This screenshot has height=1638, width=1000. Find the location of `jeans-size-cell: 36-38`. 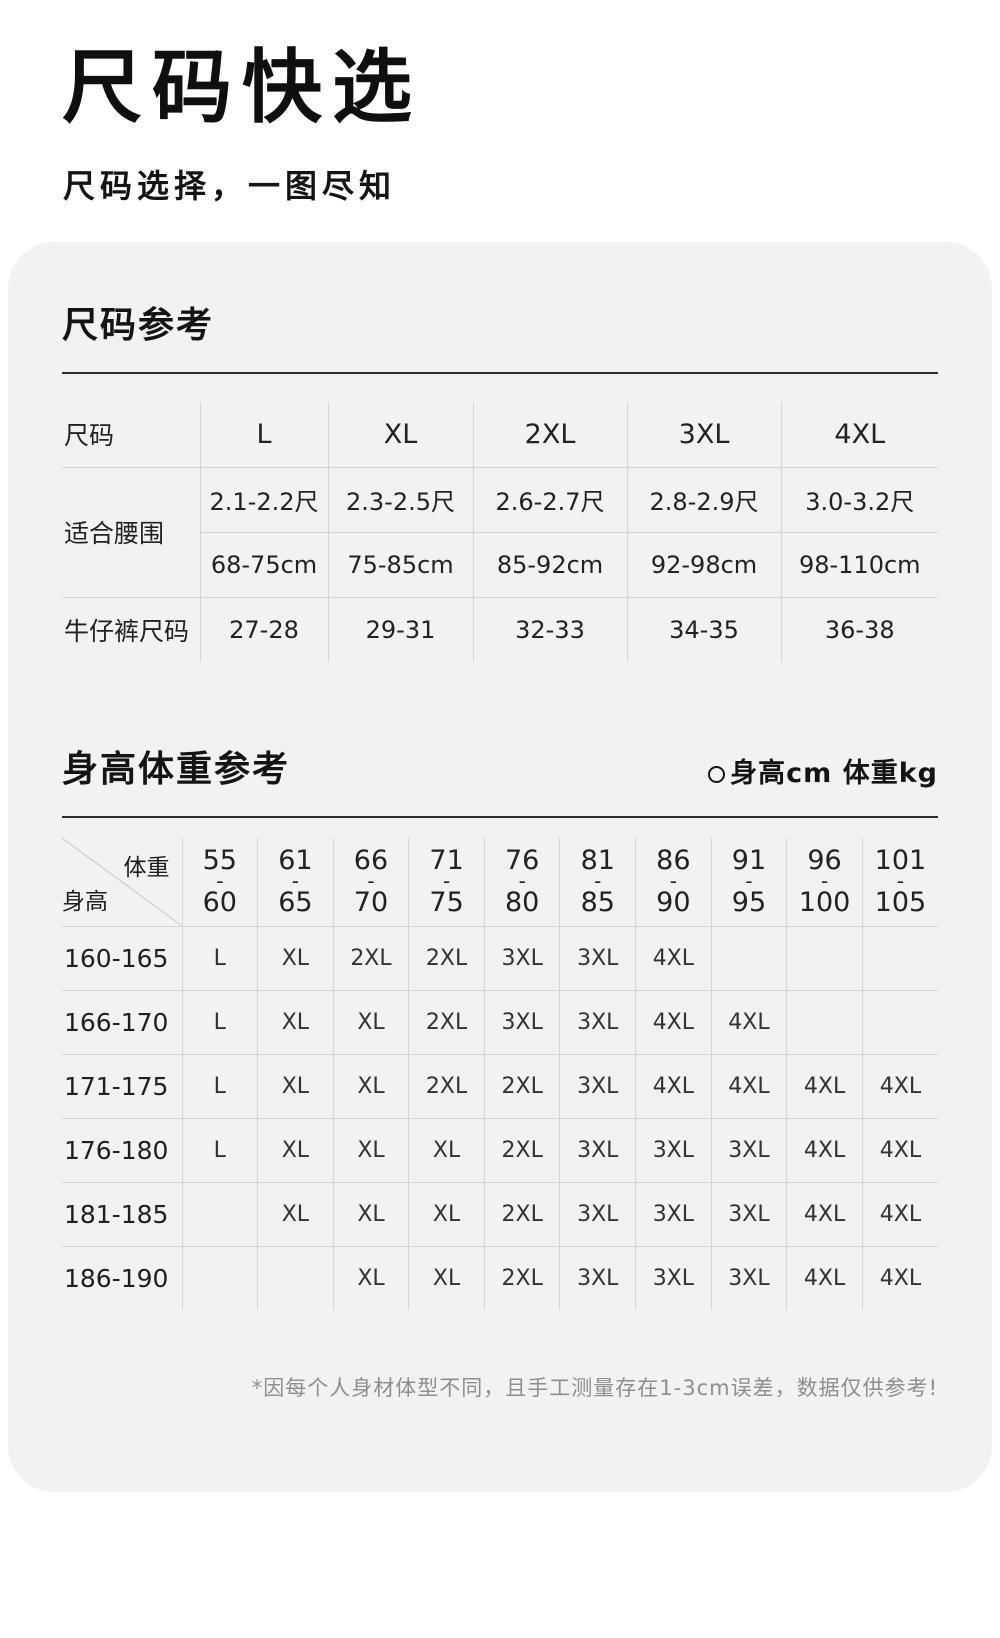

jeans-size-cell: 36-38 is located at coordinates (859, 629).